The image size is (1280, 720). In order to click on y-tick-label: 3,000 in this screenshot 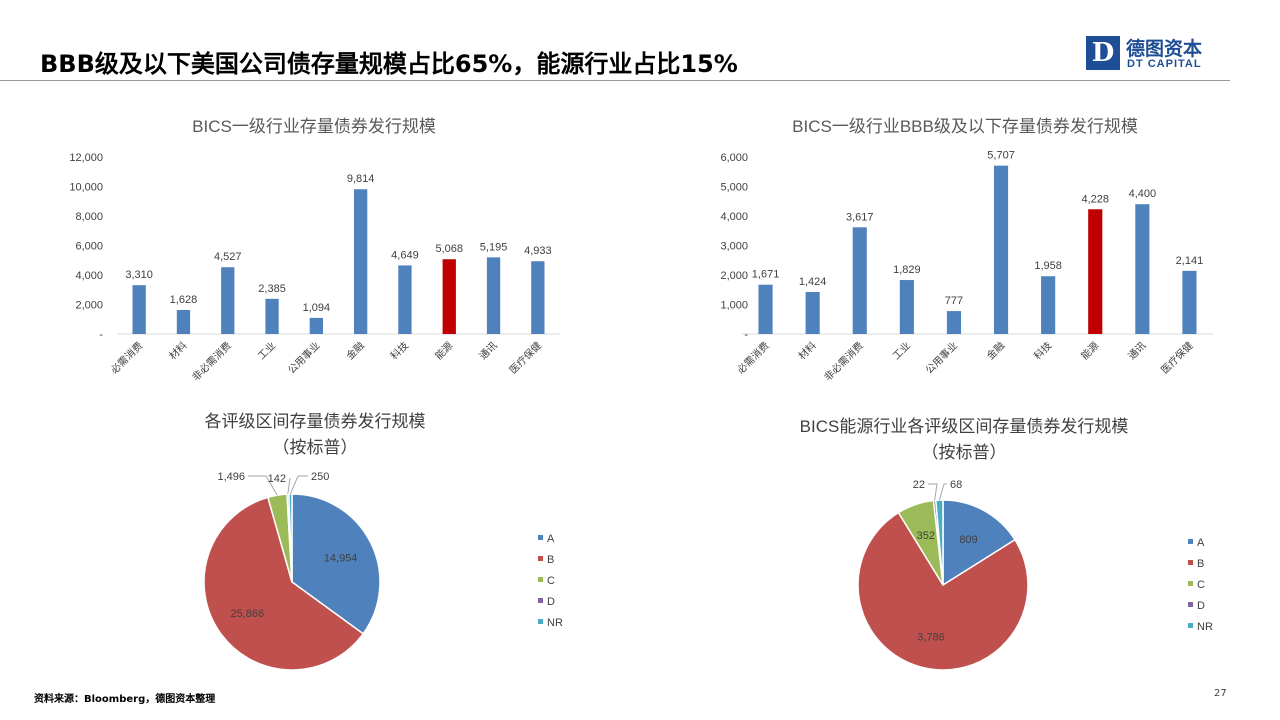, I will do `click(734, 247)`.